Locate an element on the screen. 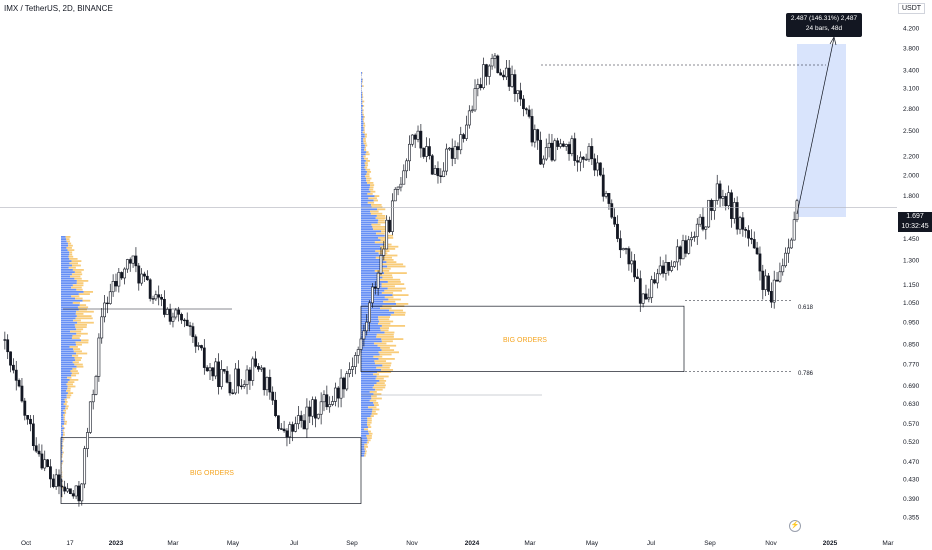  y-tick-label: 3.800 is located at coordinates (911, 48).